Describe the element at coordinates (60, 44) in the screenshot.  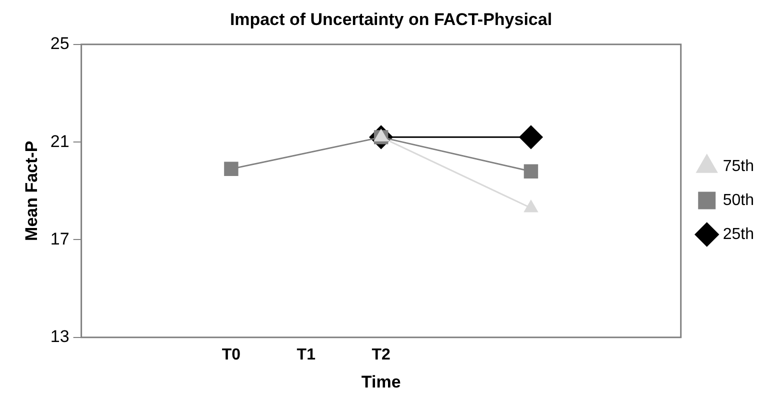
I see `y-tick-label: 25` at that location.